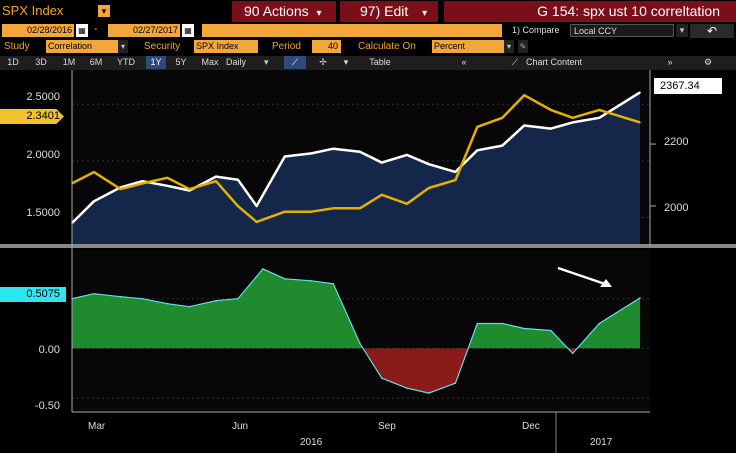 This screenshot has height=453, width=736. Describe the element at coordinates (49, 350) in the screenshot. I see `lower-left-tick: 0.00` at that location.